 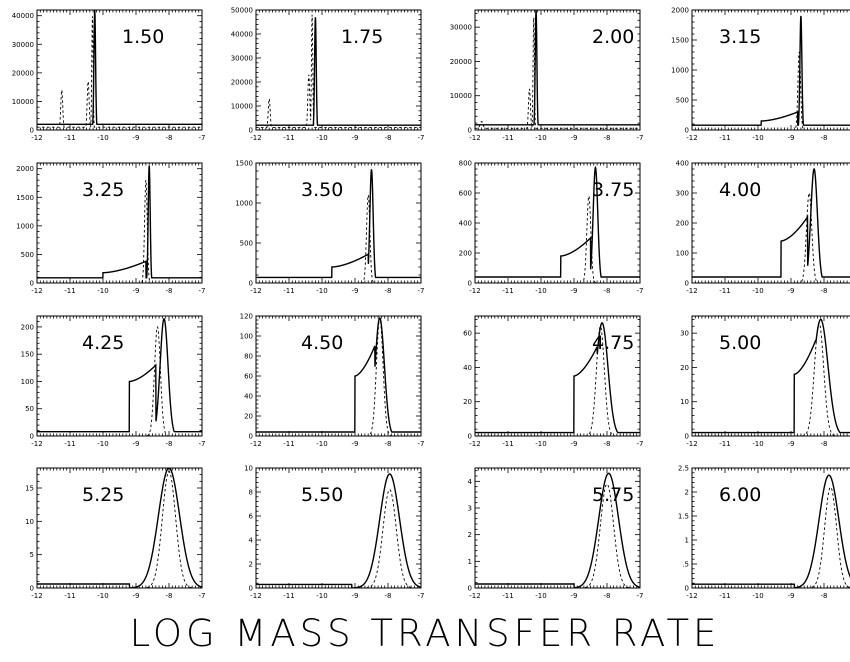 What do you see at coordinates (687, 493) in the screenshot?
I see `y-tick-label: 2` at bounding box center [687, 493].